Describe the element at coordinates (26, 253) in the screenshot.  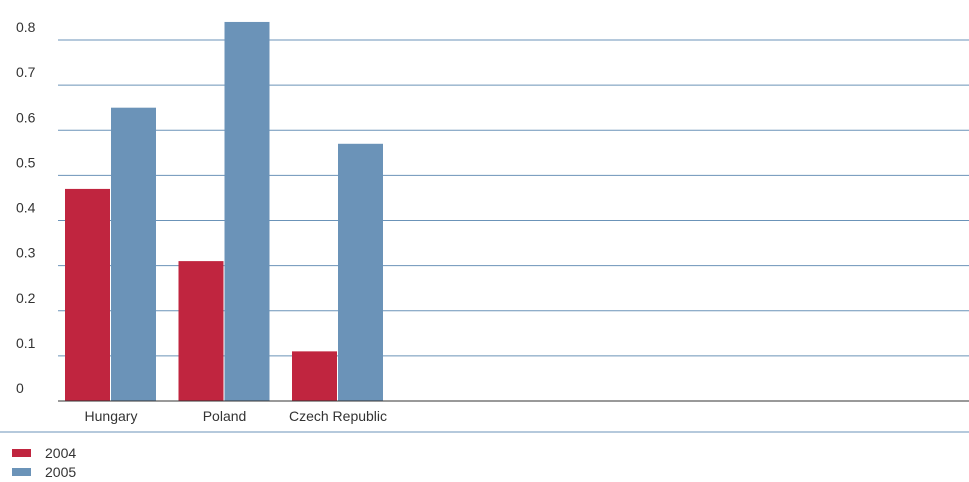
I see `y-tick-label: 0.3` at that location.